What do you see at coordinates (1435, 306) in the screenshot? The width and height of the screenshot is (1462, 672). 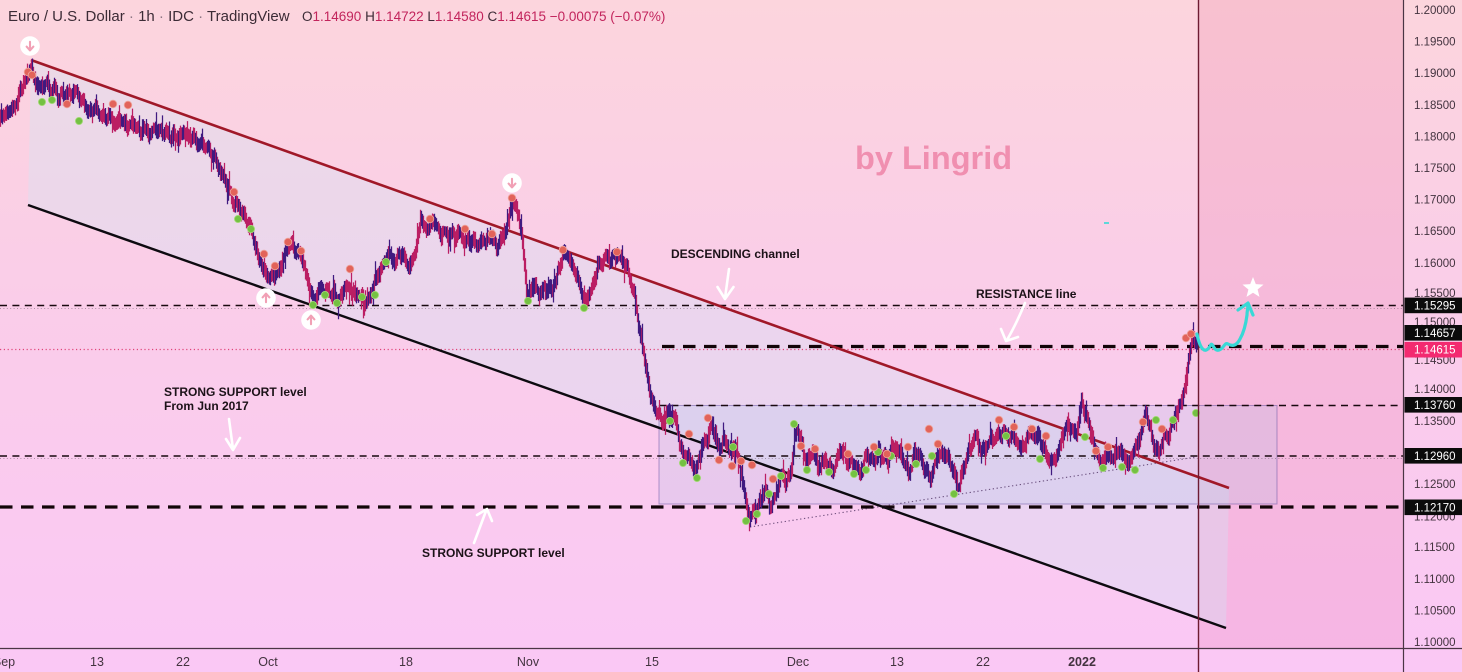 I see `svg-text: 1.15295` at bounding box center [1435, 306].